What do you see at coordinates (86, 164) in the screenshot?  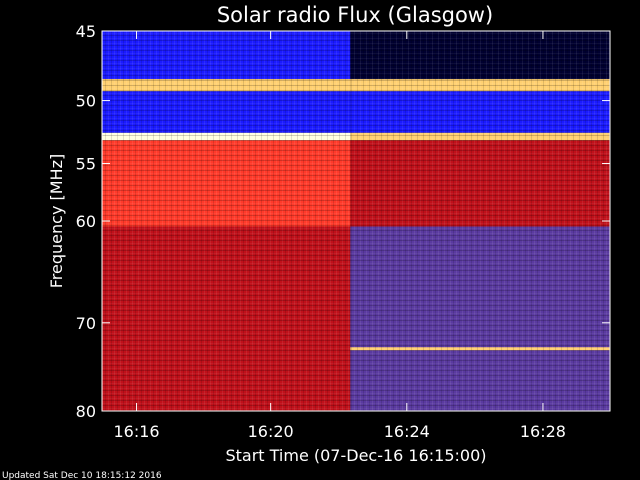 I see `y-tick-label-2: 55` at bounding box center [86, 164].